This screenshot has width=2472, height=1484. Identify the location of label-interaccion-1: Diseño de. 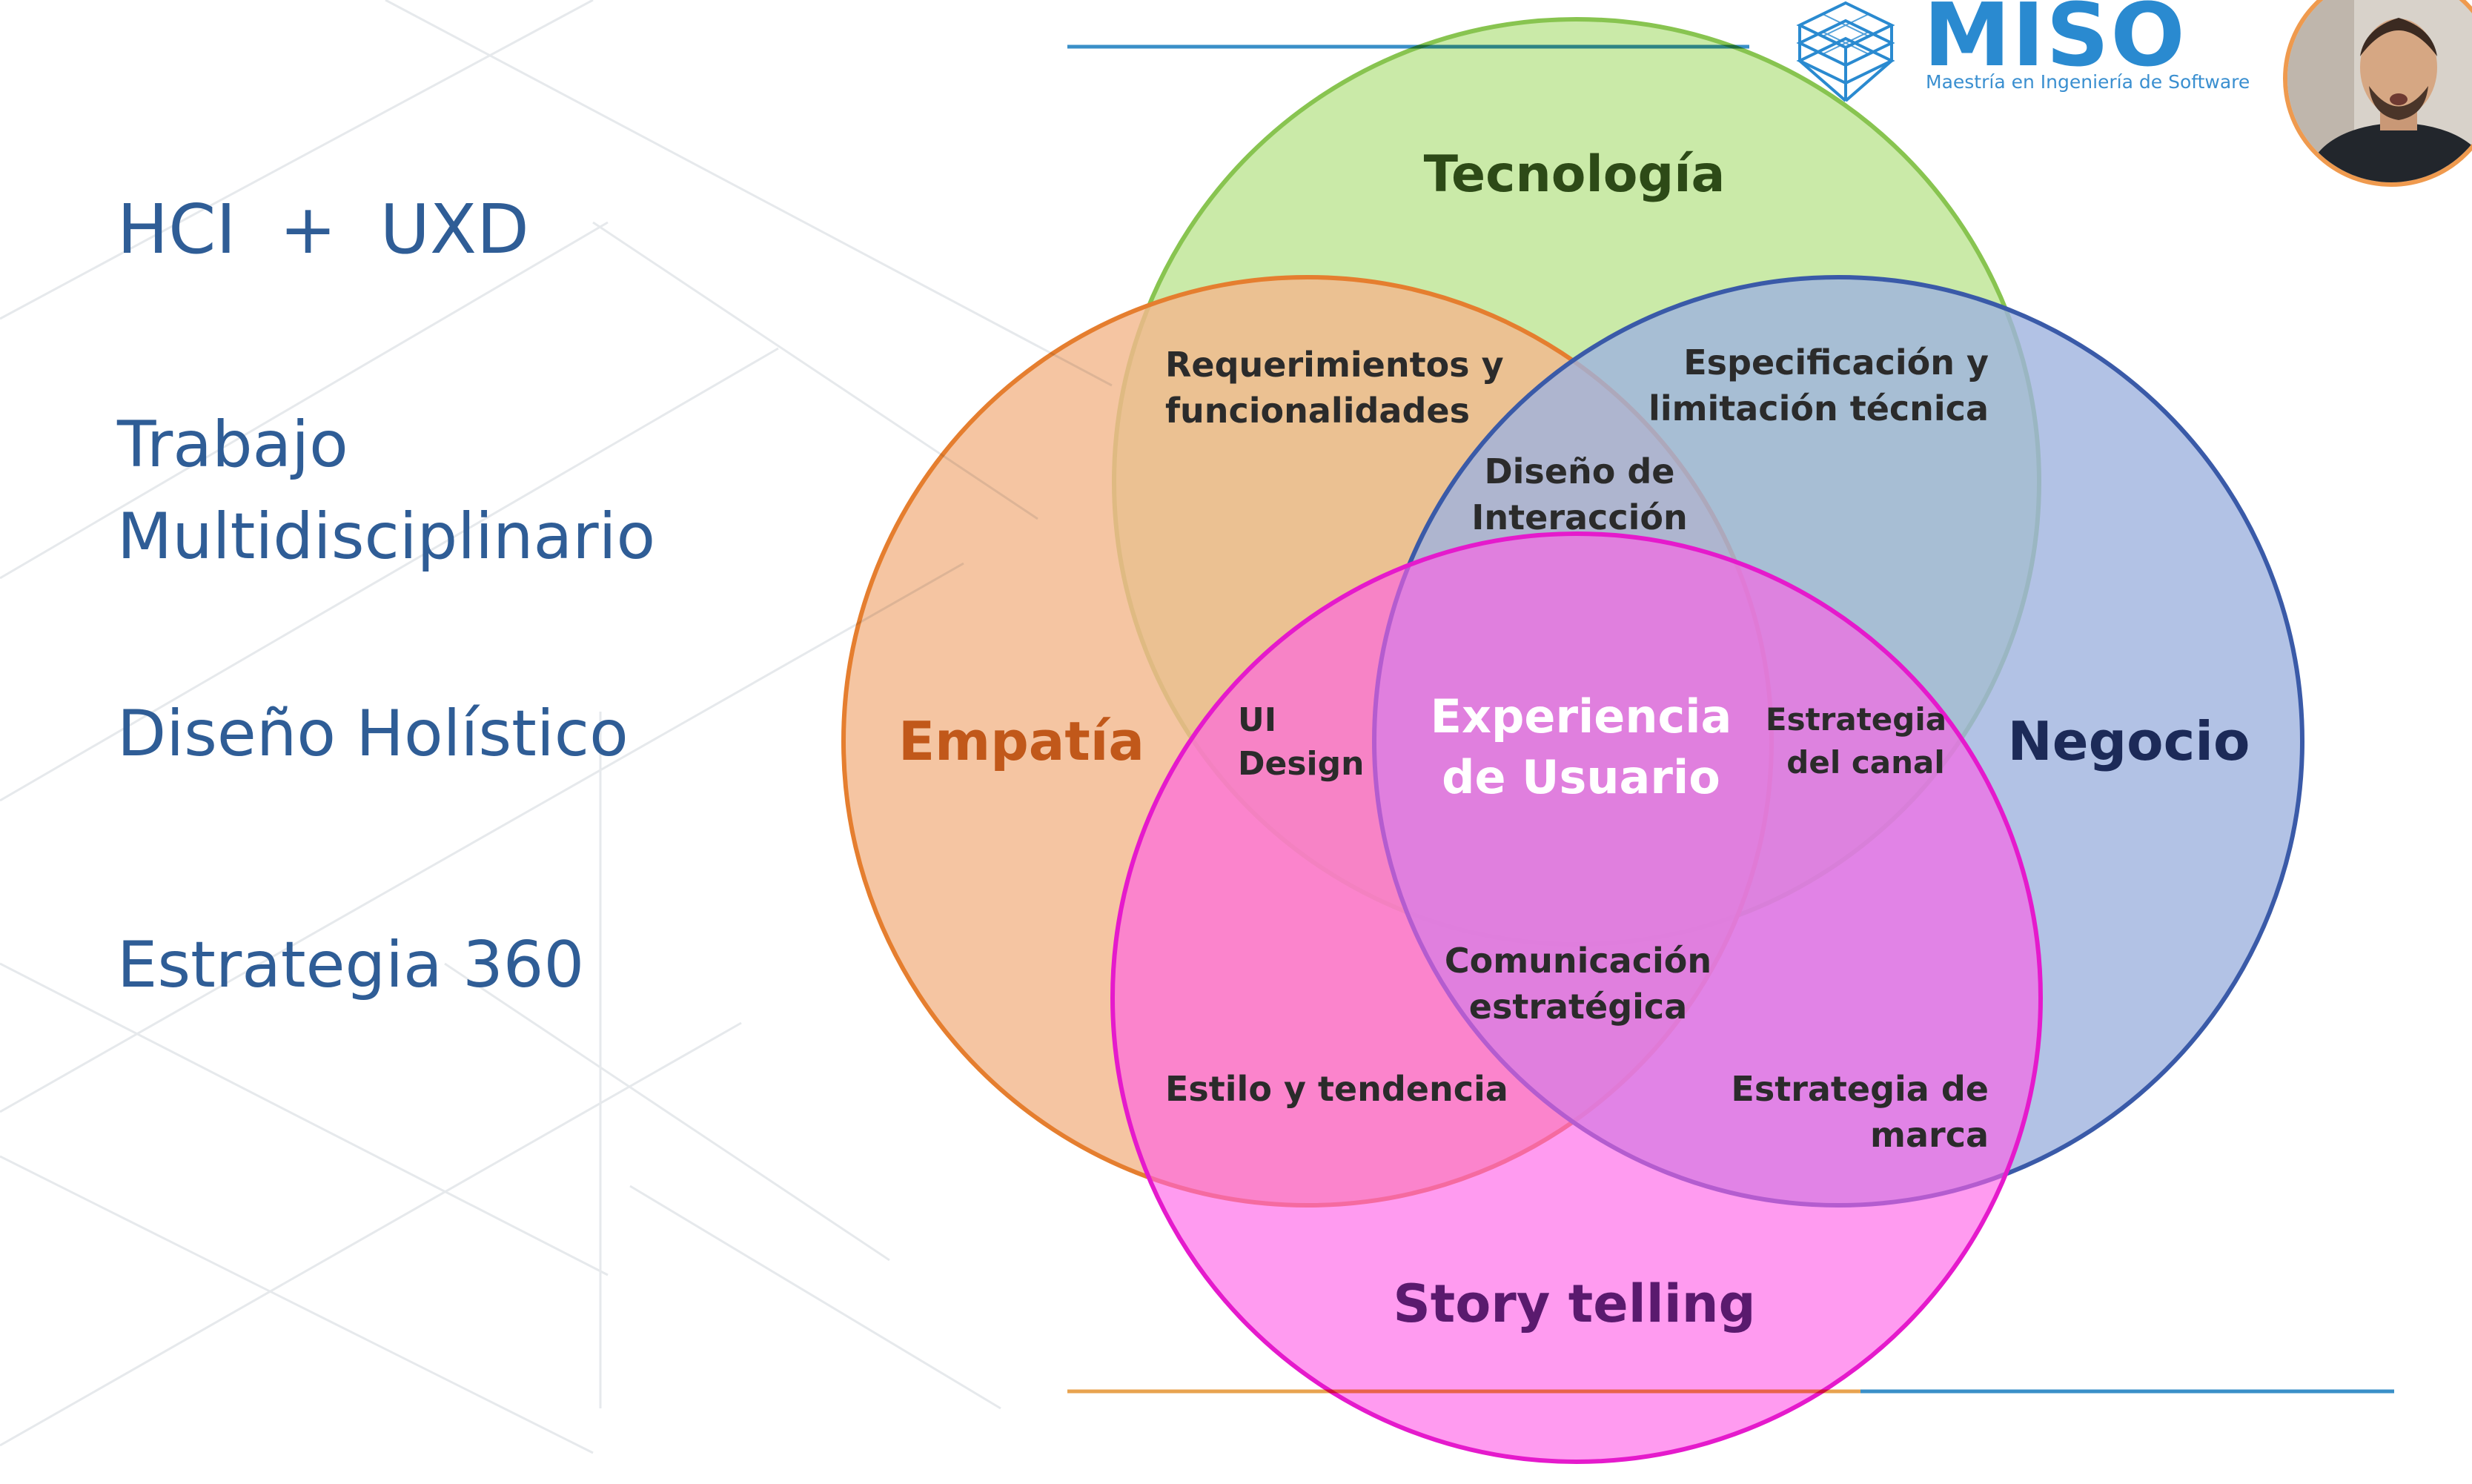
(1579, 471).